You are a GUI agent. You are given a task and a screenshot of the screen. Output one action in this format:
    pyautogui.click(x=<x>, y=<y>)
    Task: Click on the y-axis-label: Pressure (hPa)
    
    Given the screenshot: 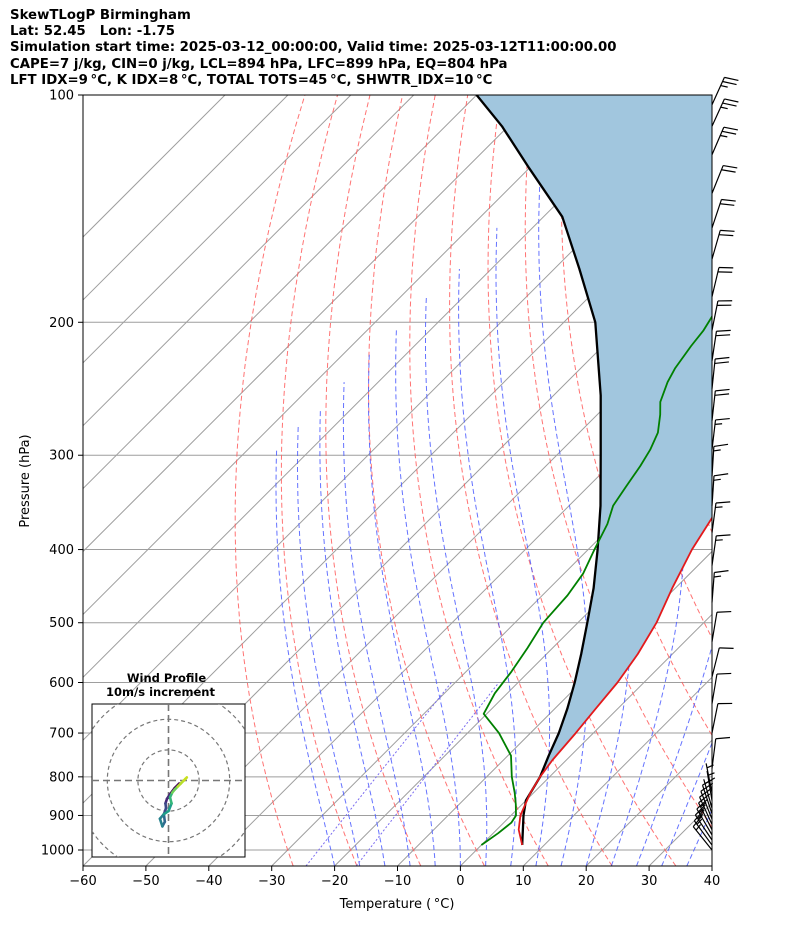 What is the action you would take?
    pyautogui.click(x=25, y=480)
    